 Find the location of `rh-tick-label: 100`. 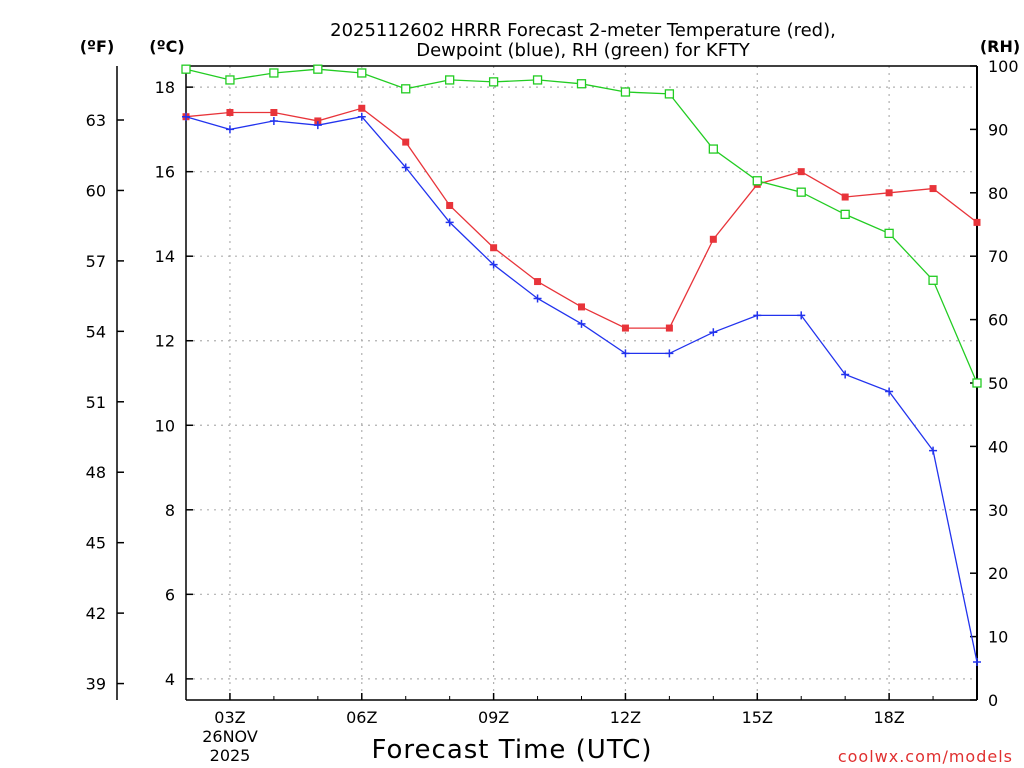

rh-tick-label: 100 is located at coordinates (1003, 66).